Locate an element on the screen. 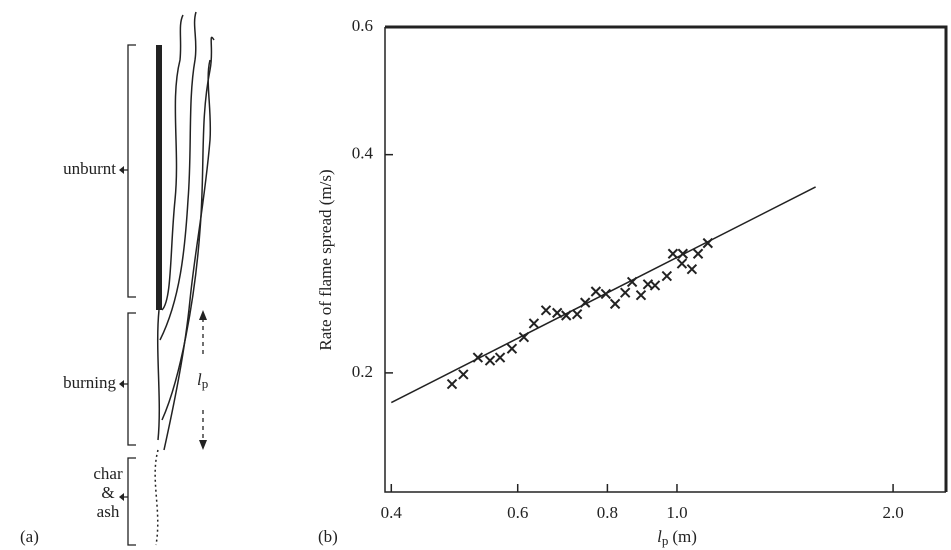 This screenshot has width=951, height=550. label: ash is located at coordinates (108, 511).